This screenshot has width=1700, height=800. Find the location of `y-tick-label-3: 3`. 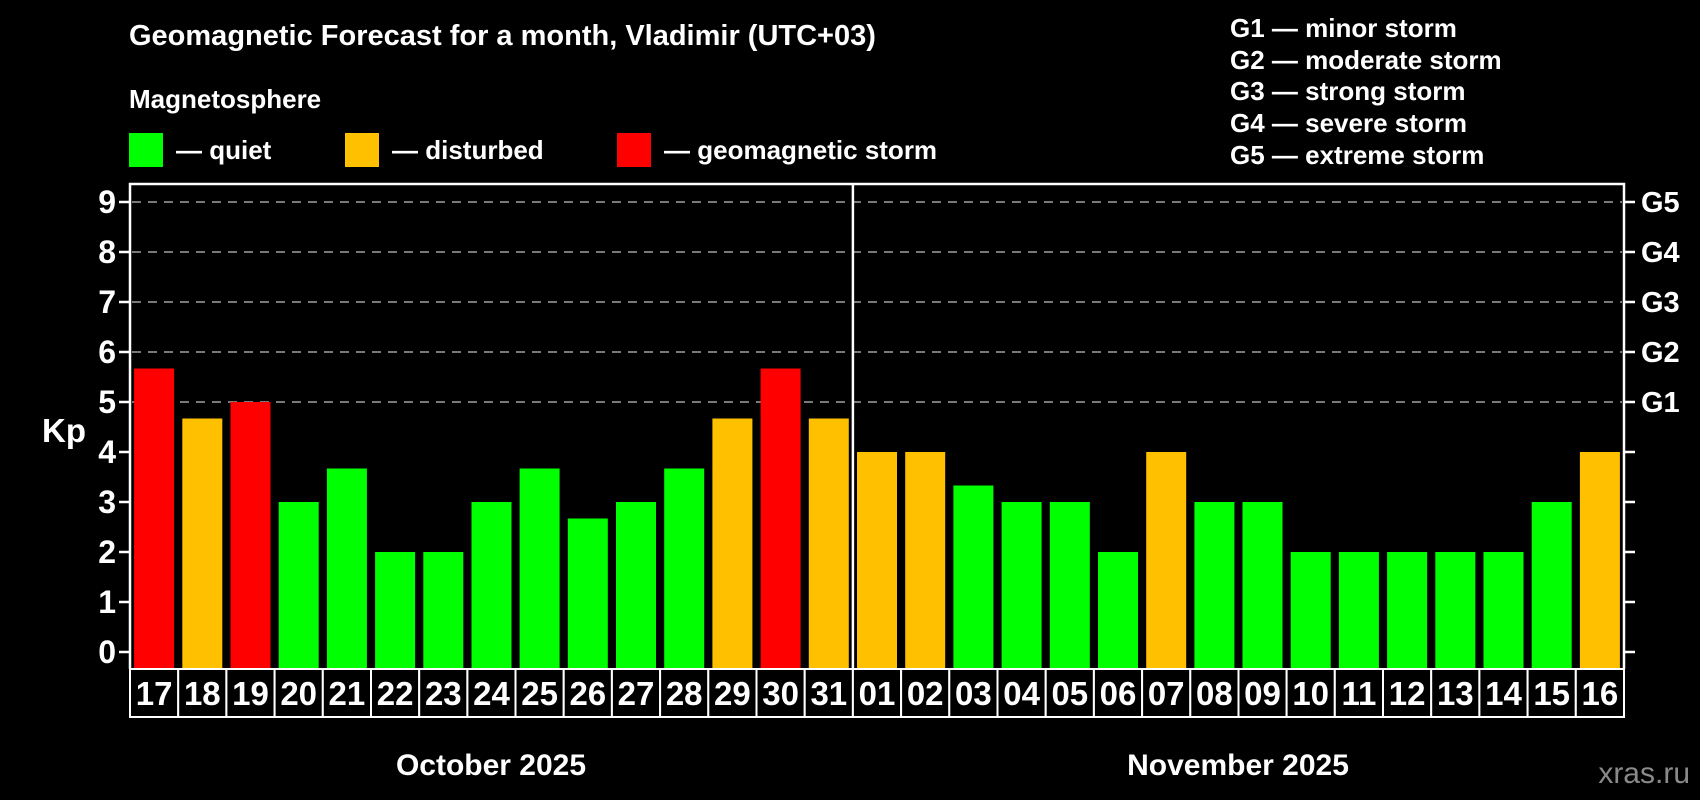

y-tick-label-3: 3 is located at coordinates (107, 502).